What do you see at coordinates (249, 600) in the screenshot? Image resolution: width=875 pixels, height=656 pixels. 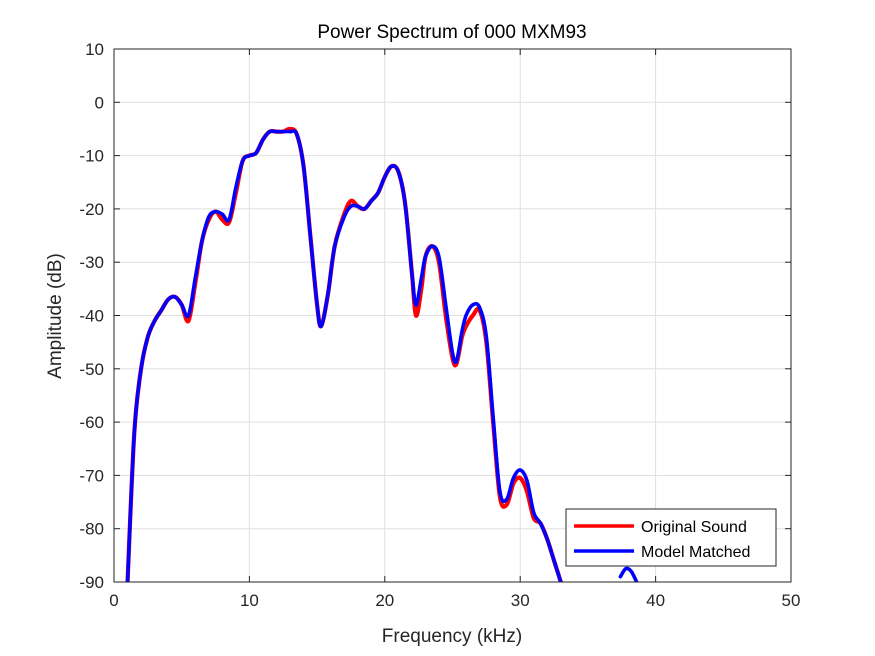 I see `x-tick-label: 10` at bounding box center [249, 600].